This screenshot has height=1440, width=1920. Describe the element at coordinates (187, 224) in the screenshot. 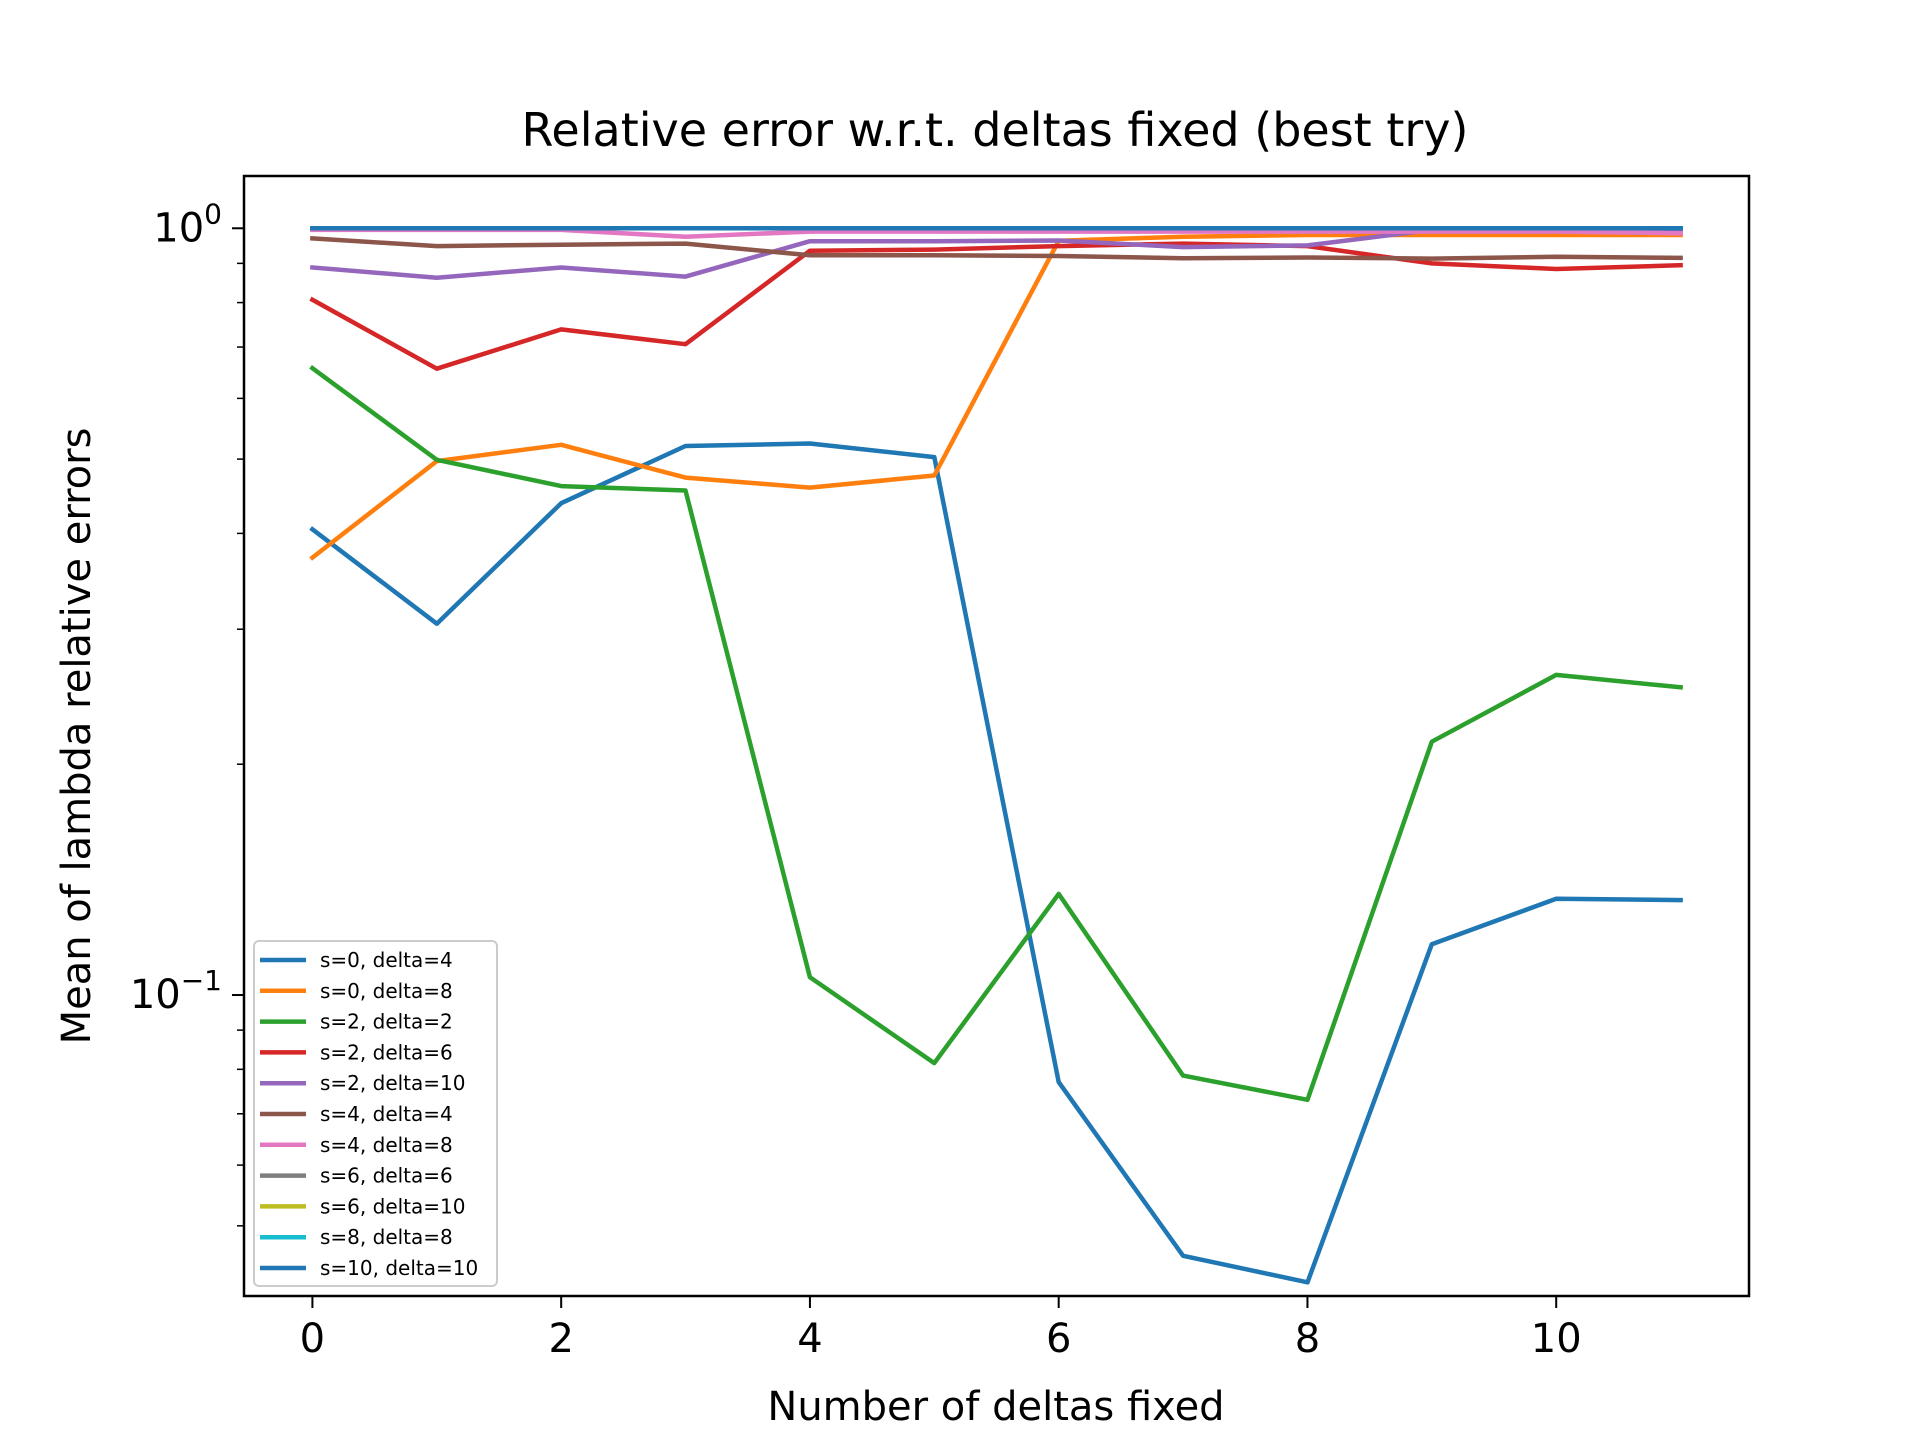

I see `y-tick-label-0: 10⁰` at that location.